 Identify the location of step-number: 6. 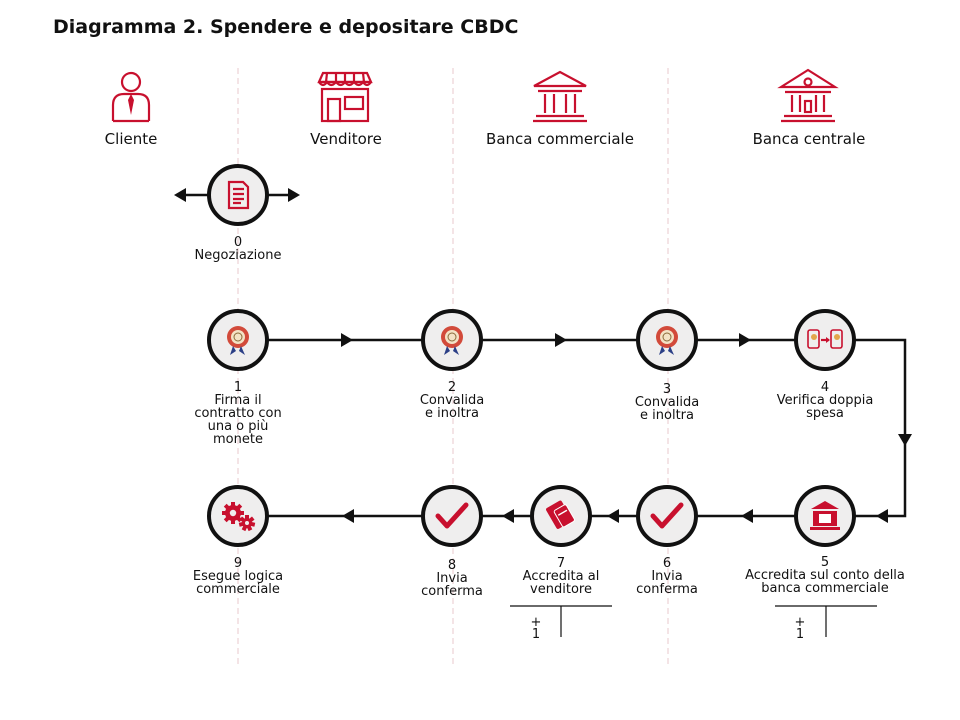
(667, 563).